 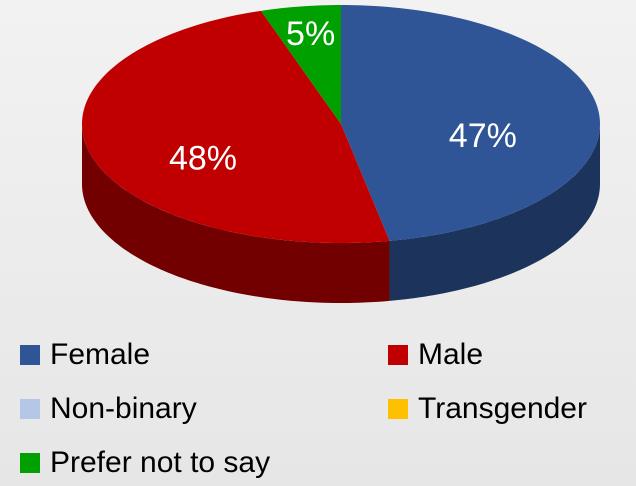 What do you see at coordinates (160, 462) in the screenshot?
I see `legend-label: Prefer not to say` at bounding box center [160, 462].